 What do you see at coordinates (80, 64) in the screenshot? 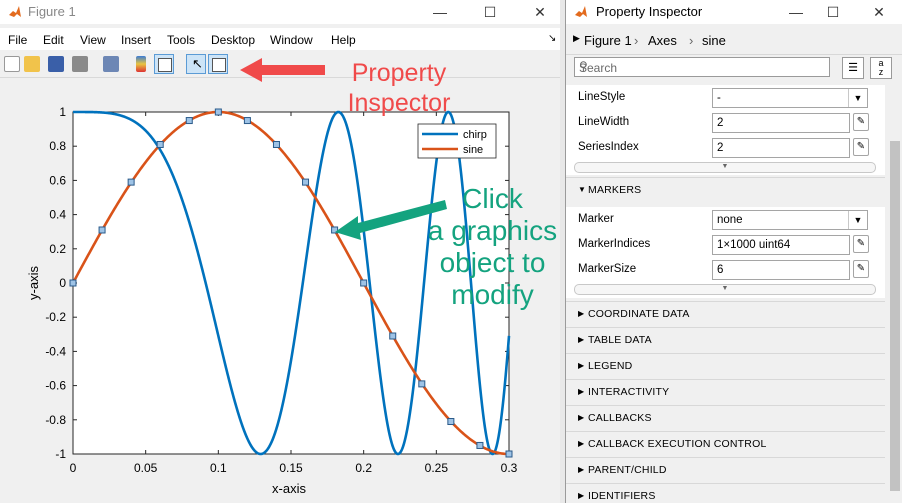
I see `print-icon` at bounding box center [80, 64].